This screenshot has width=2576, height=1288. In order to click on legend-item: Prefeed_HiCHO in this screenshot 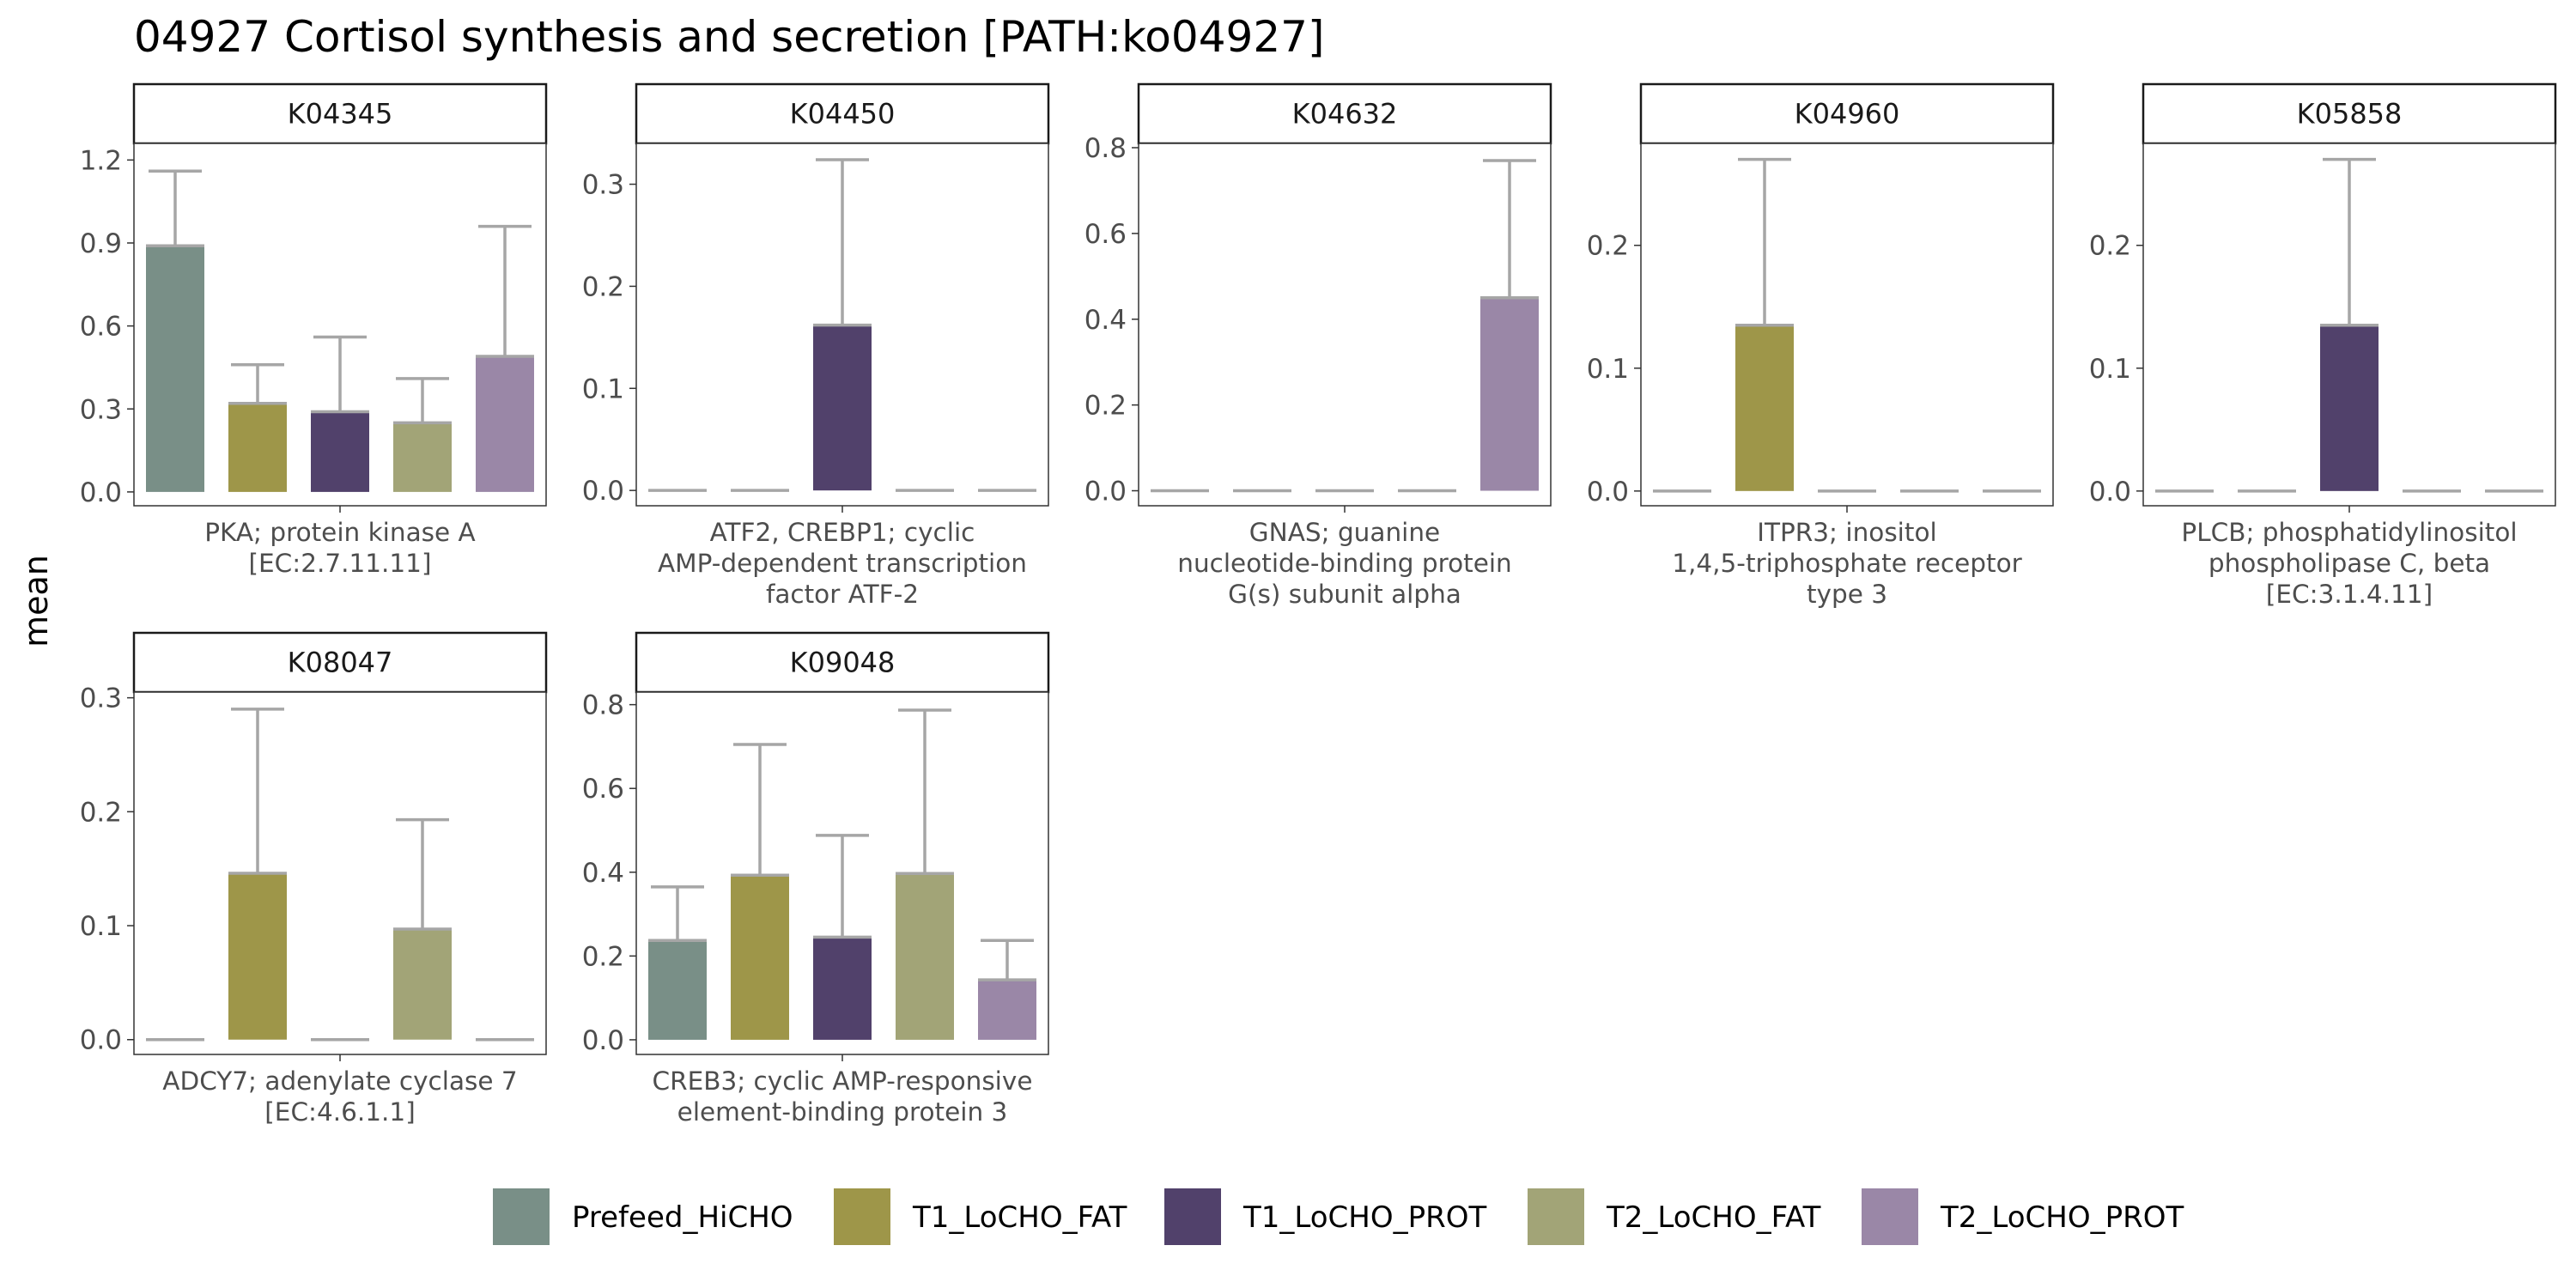, I will do `click(643, 1217)`.